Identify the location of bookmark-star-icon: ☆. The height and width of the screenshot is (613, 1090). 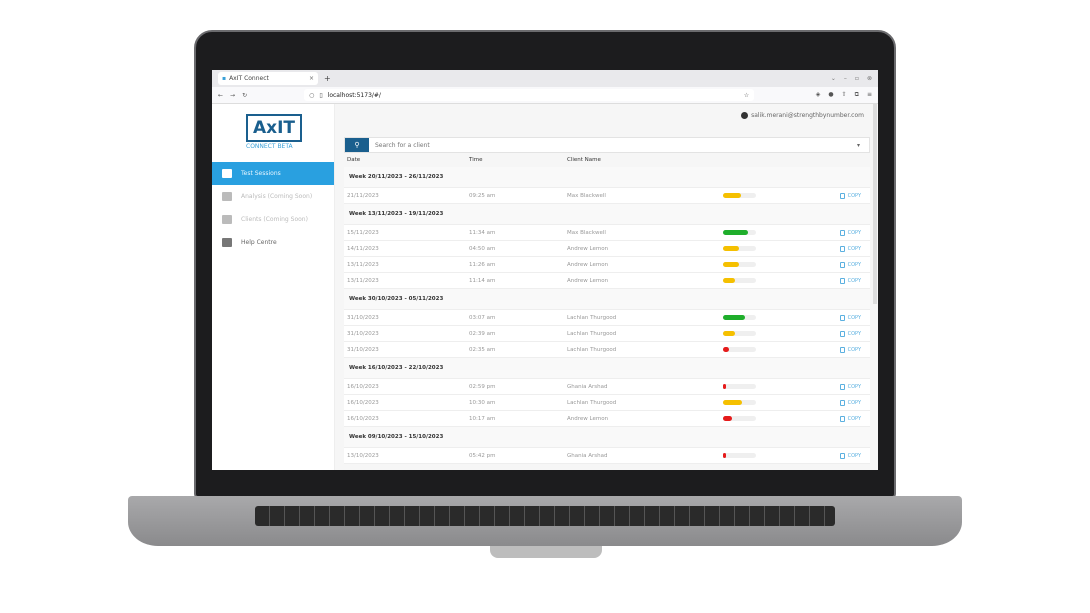
(746, 95).